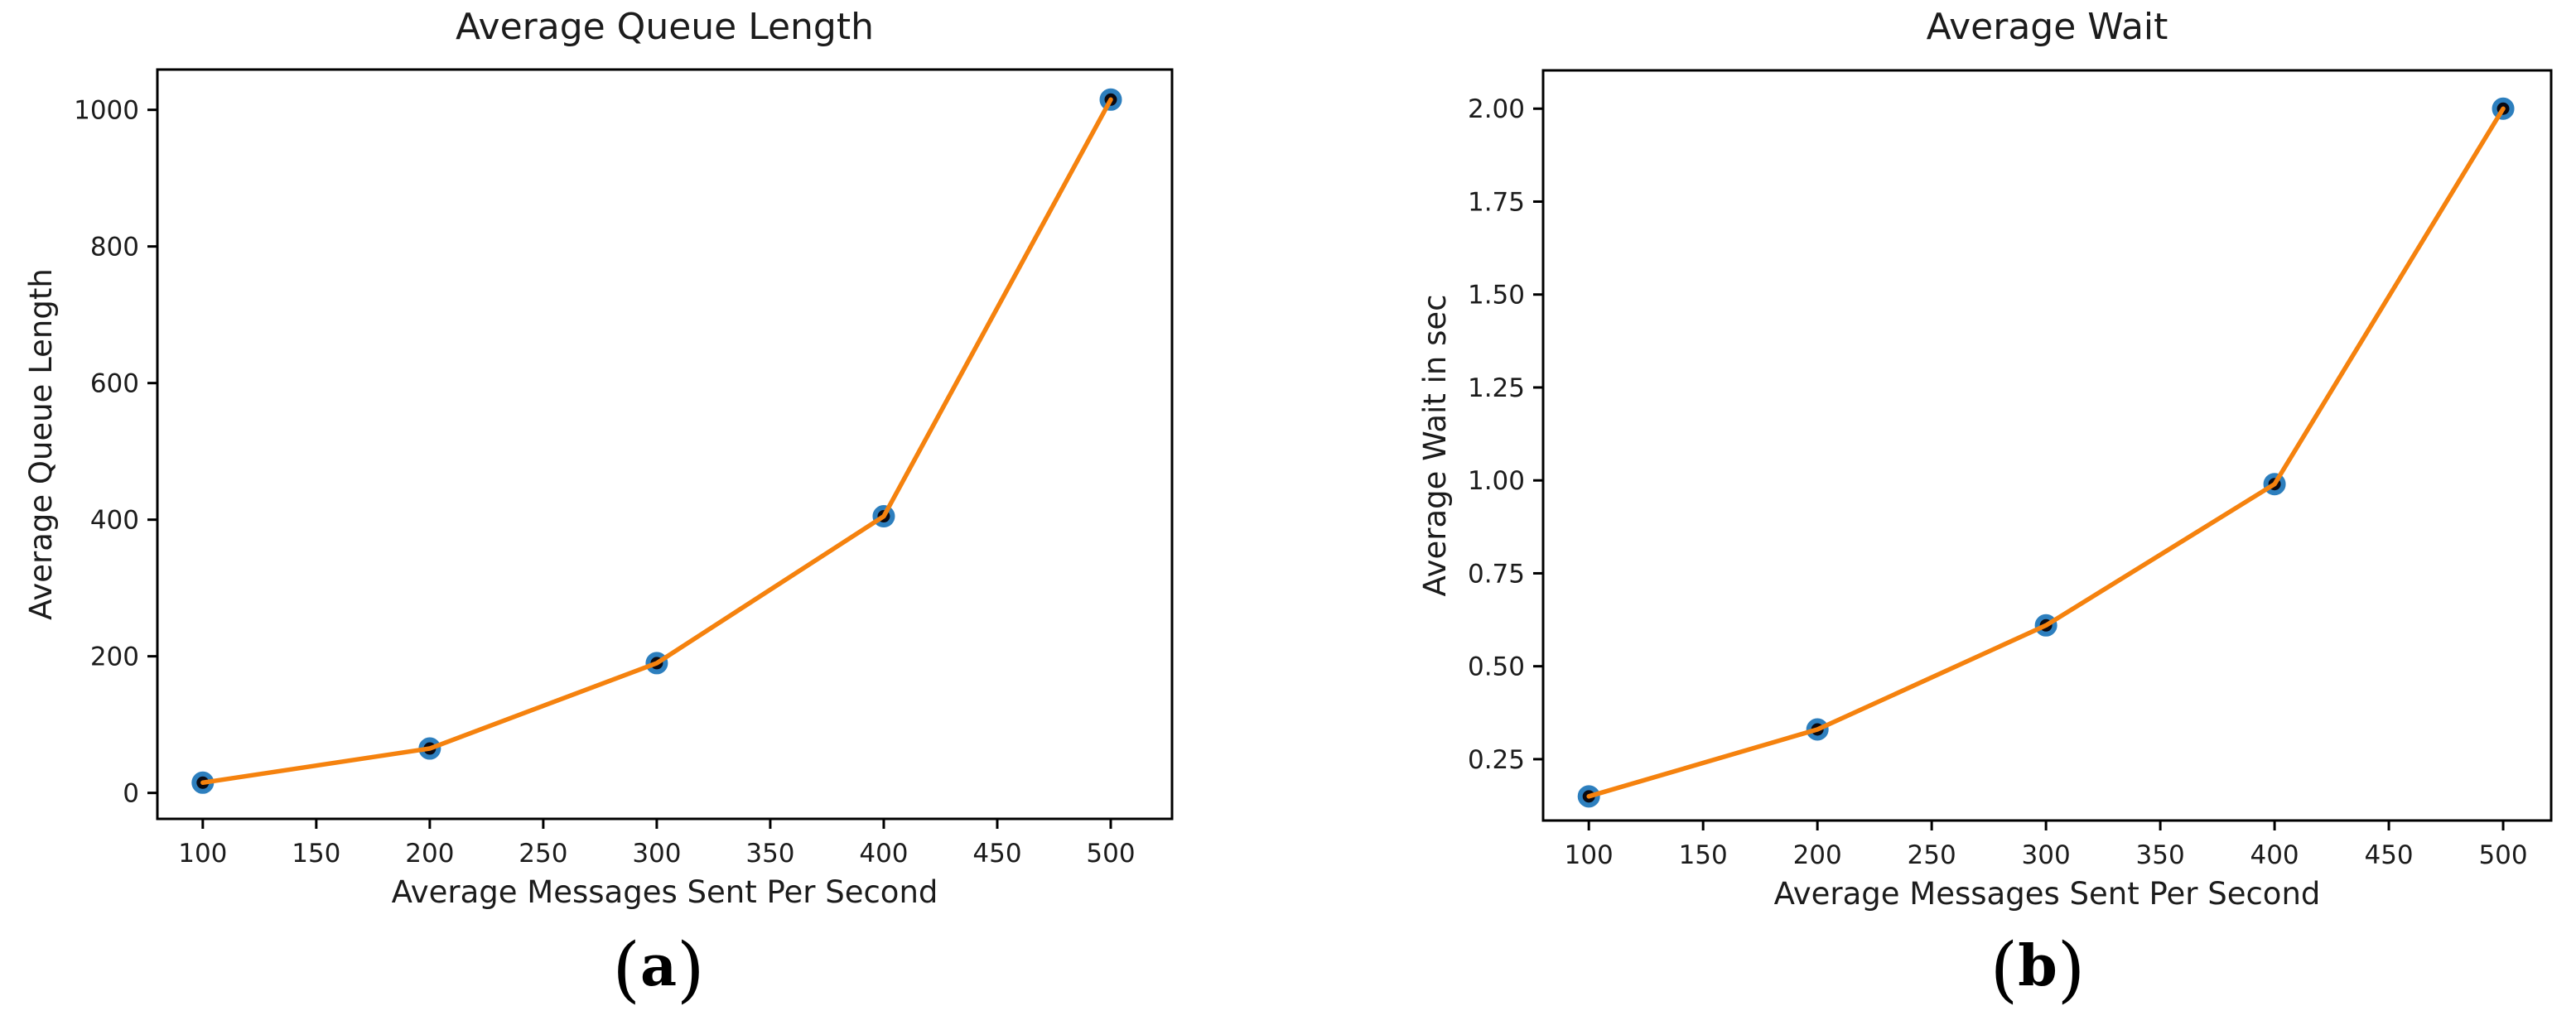 The height and width of the screenshot is (1030, 2576). I want to click on y-tick-label: 2.00, so click(1497, 109).